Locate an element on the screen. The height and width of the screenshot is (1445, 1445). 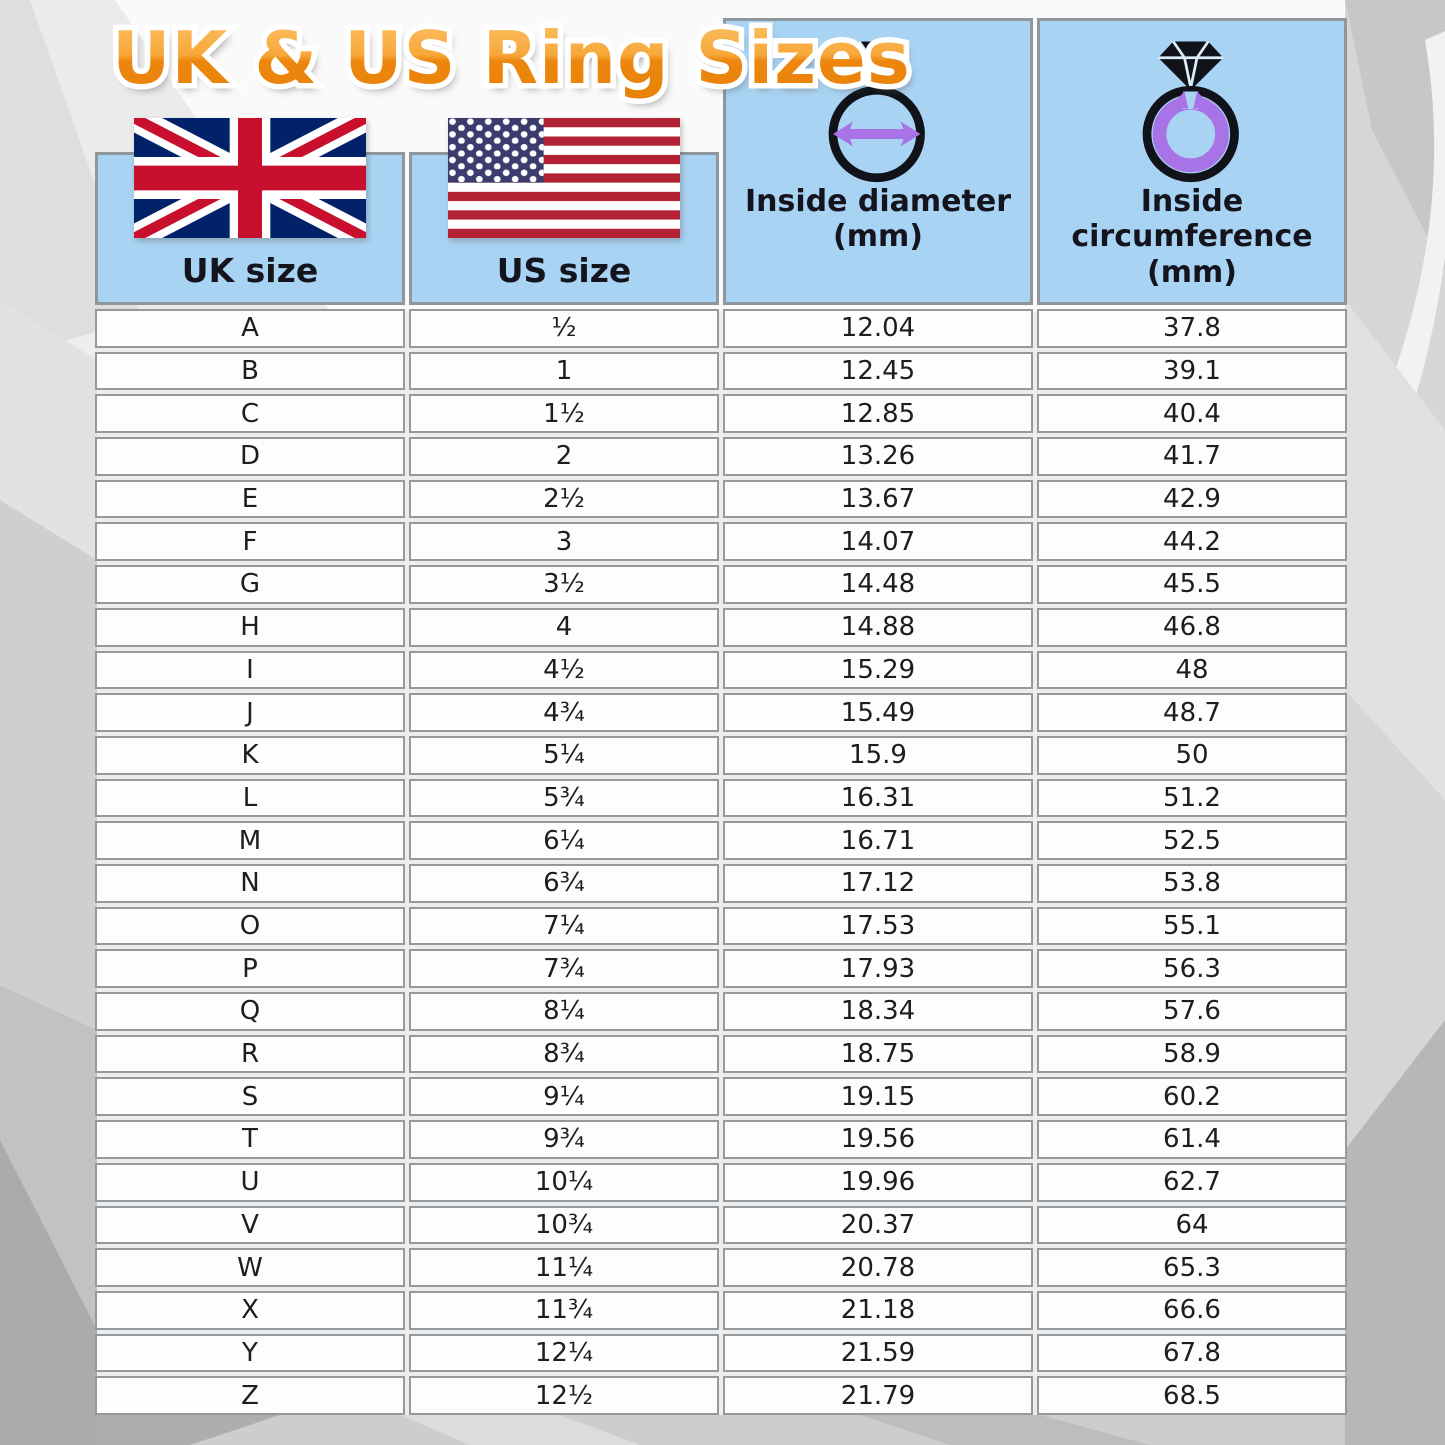
page-title: UK & US Ring Sizes UK & US Ring Sizes is located at coordinates (511, 58).